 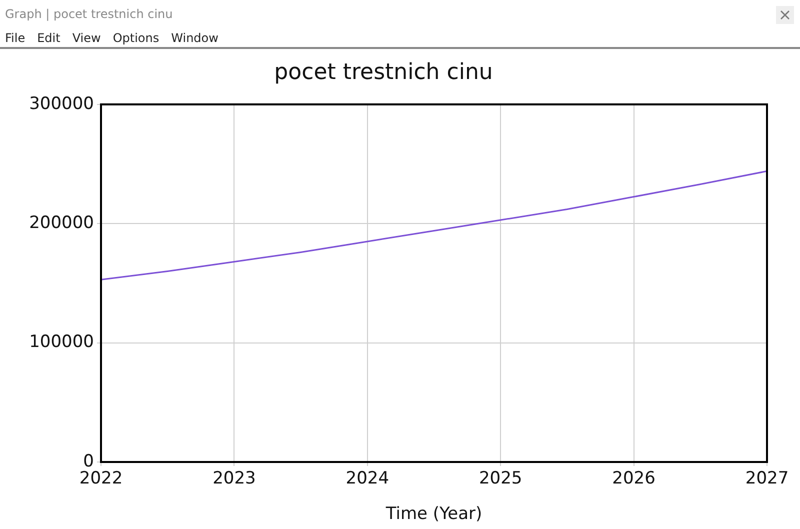 What do you see at coordinates (48, 38) in the screenshot?
I see `text: Edit` at bounding box center [48, 38].